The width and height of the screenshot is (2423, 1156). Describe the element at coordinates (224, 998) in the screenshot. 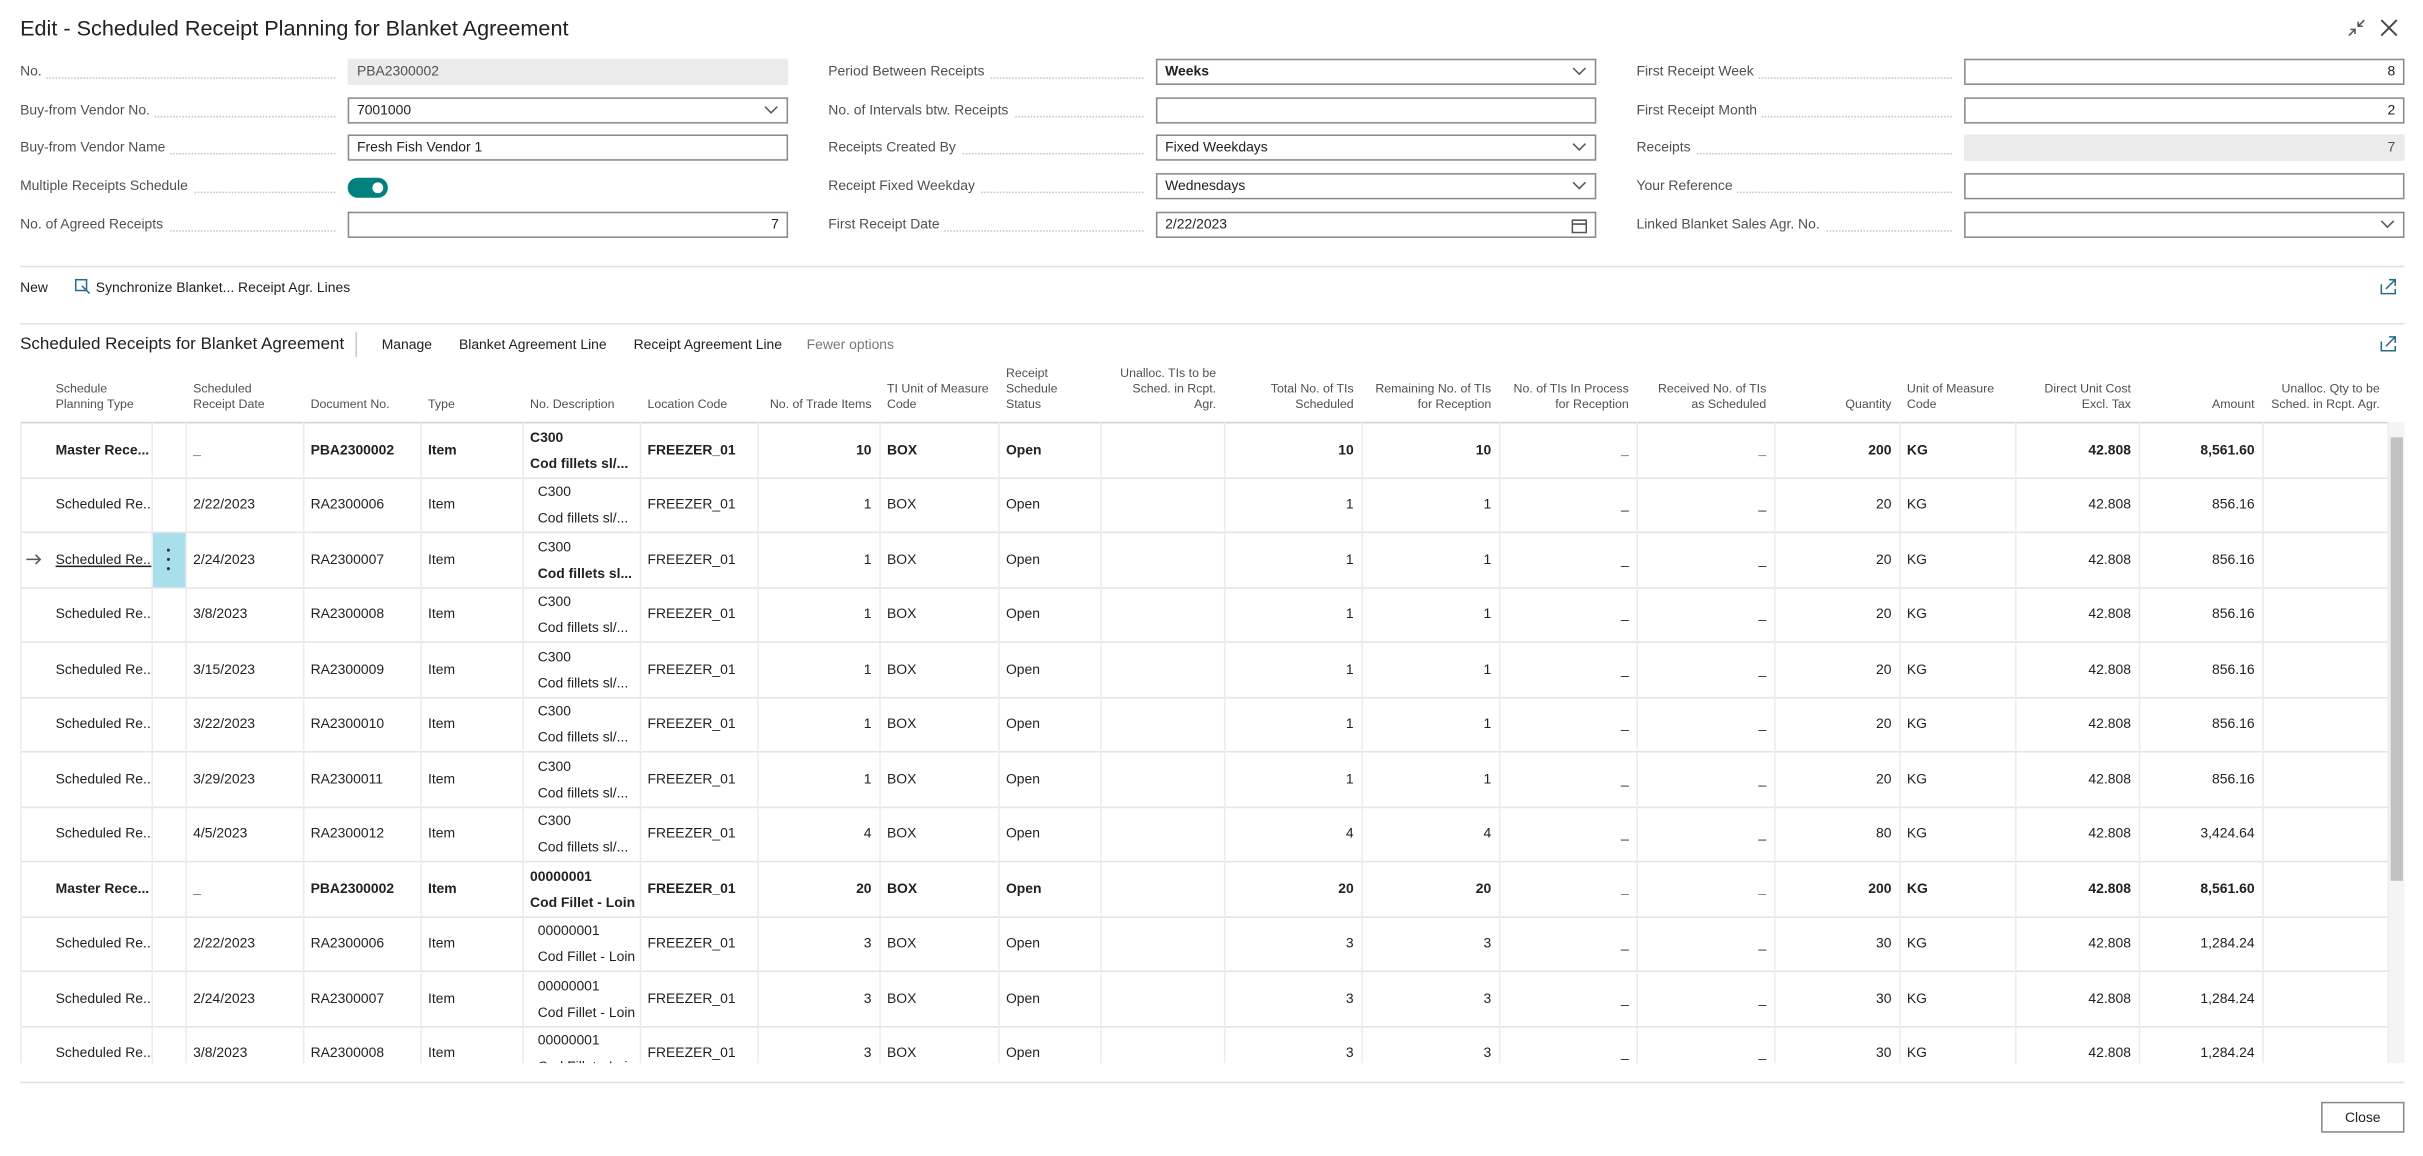

I see `cell: 2/24/2023` at that location.